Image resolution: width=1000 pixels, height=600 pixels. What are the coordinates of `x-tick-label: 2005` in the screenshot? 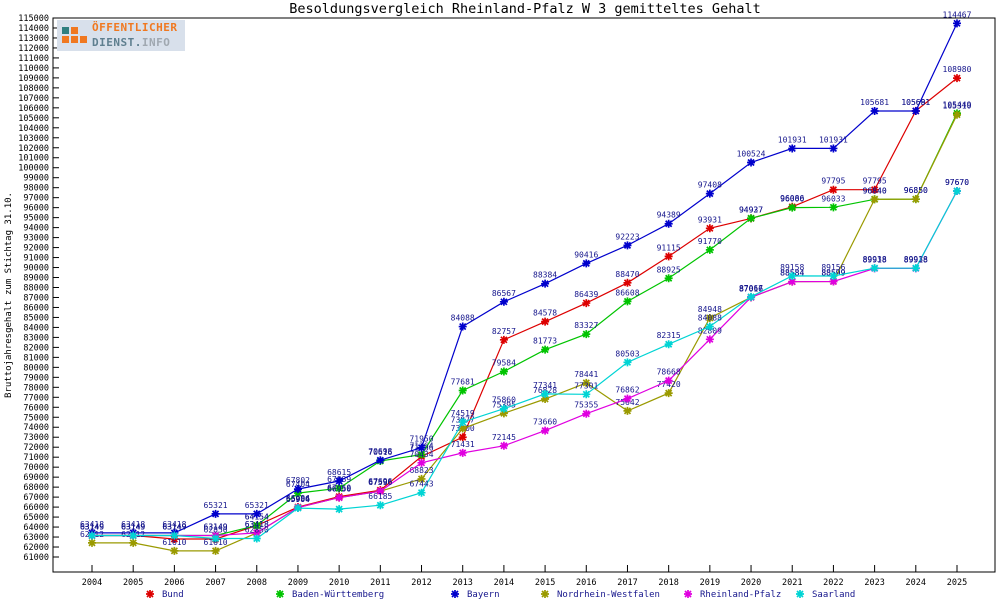 It's located at (133, 583).